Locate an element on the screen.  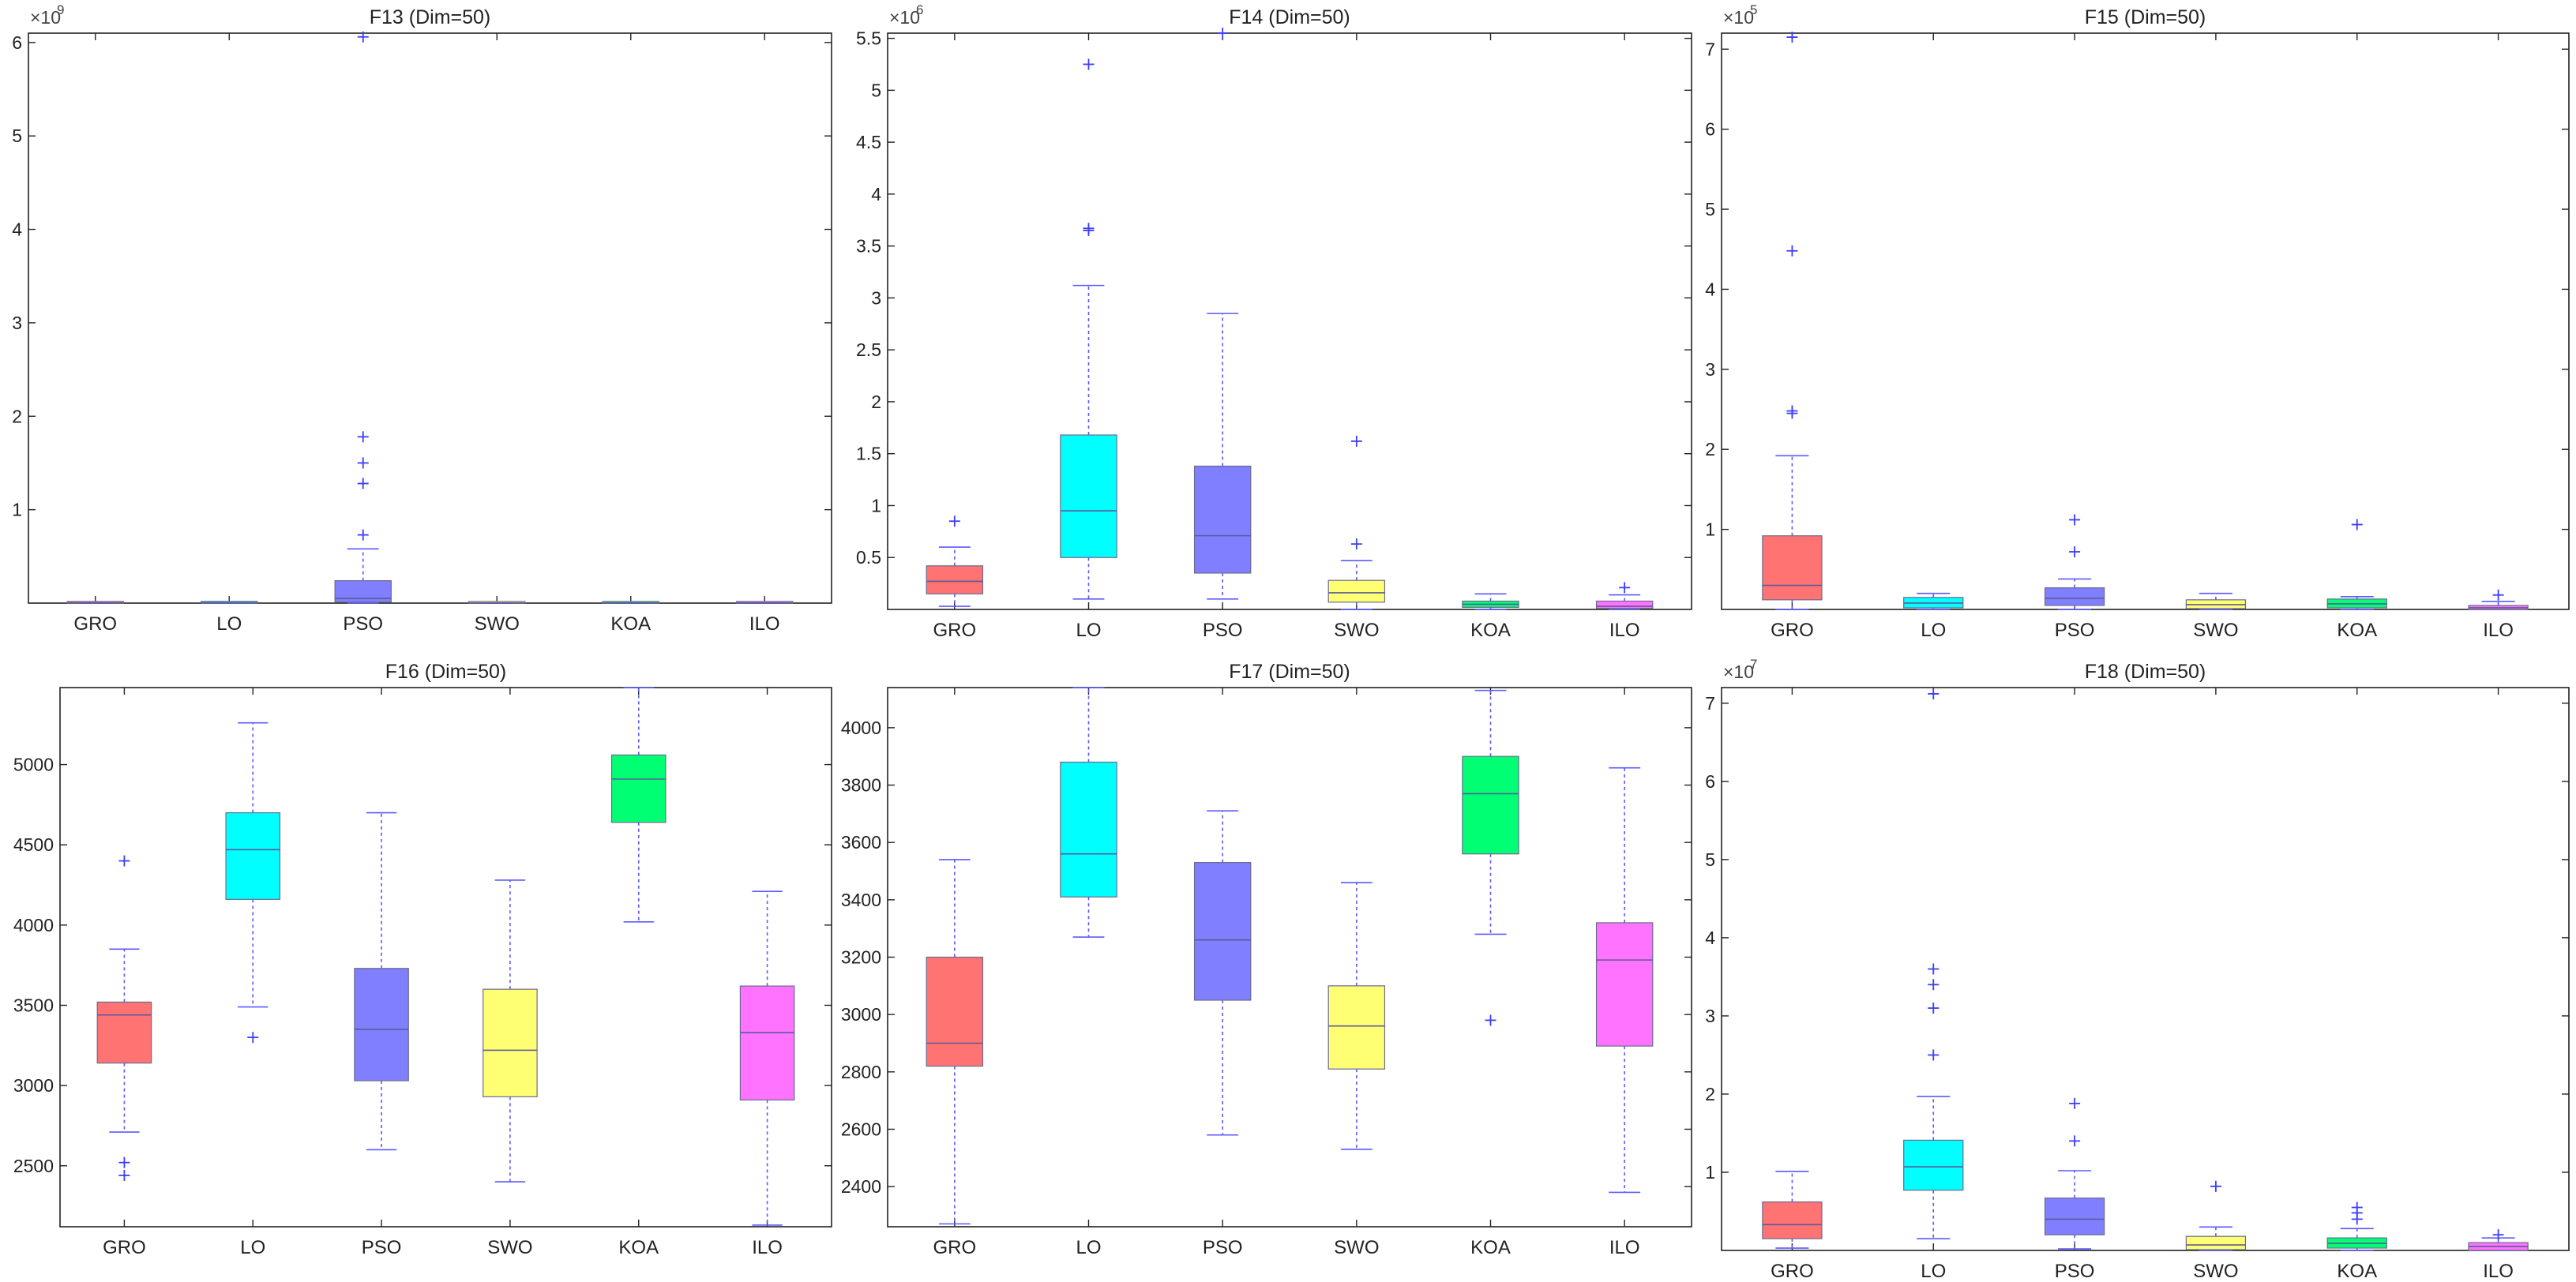
box-koa is located at coordinates (638, 788).